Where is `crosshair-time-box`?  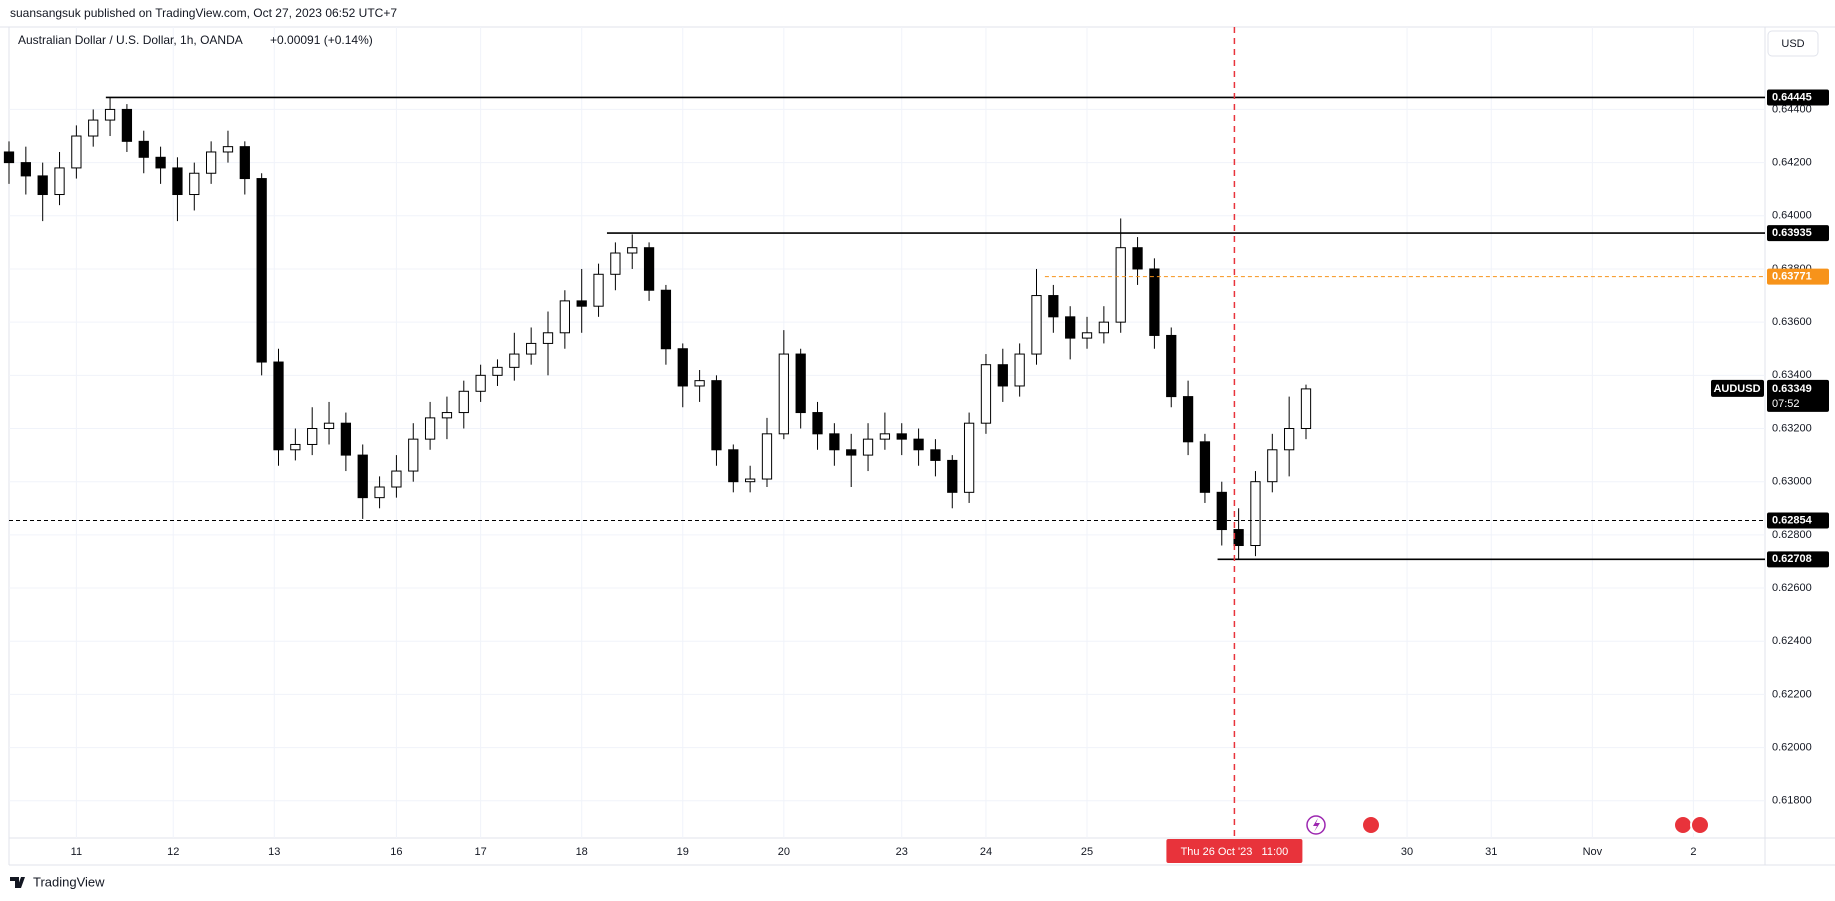 crosshair-time-box is located at coordinates (1234, 851).